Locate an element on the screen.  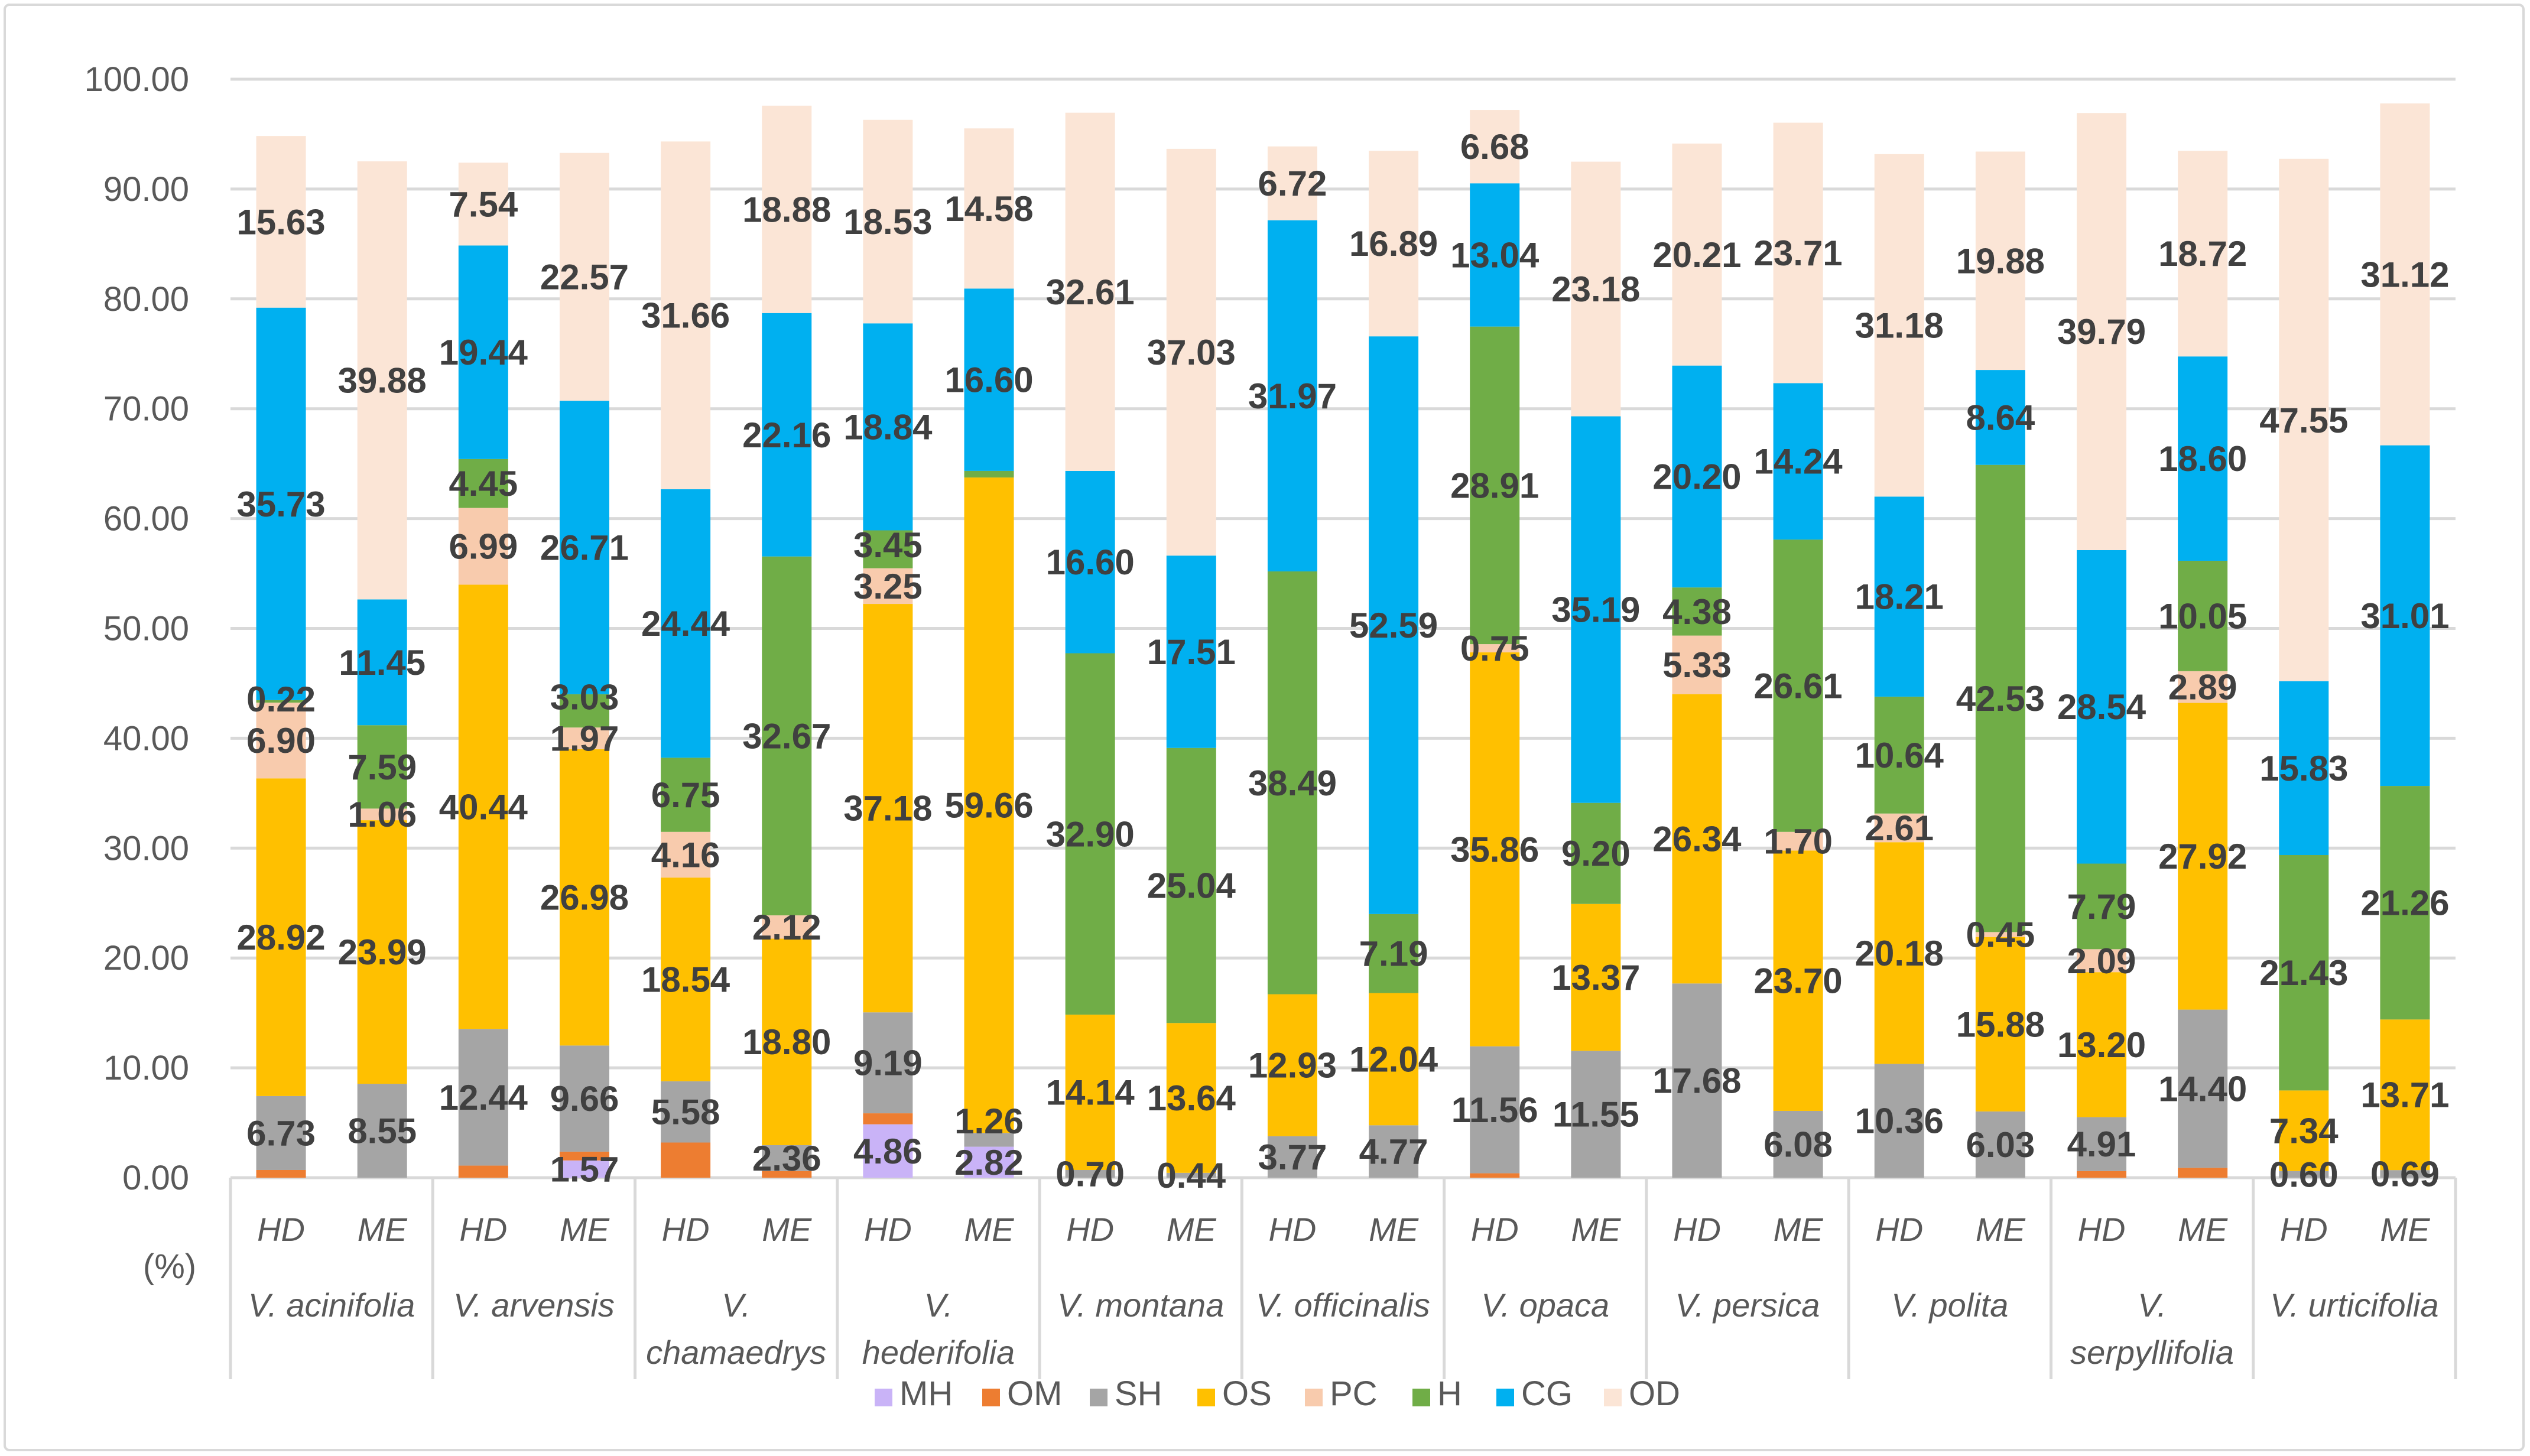
data-label-pc: 5.33 is located at coordinates (1697, 665).